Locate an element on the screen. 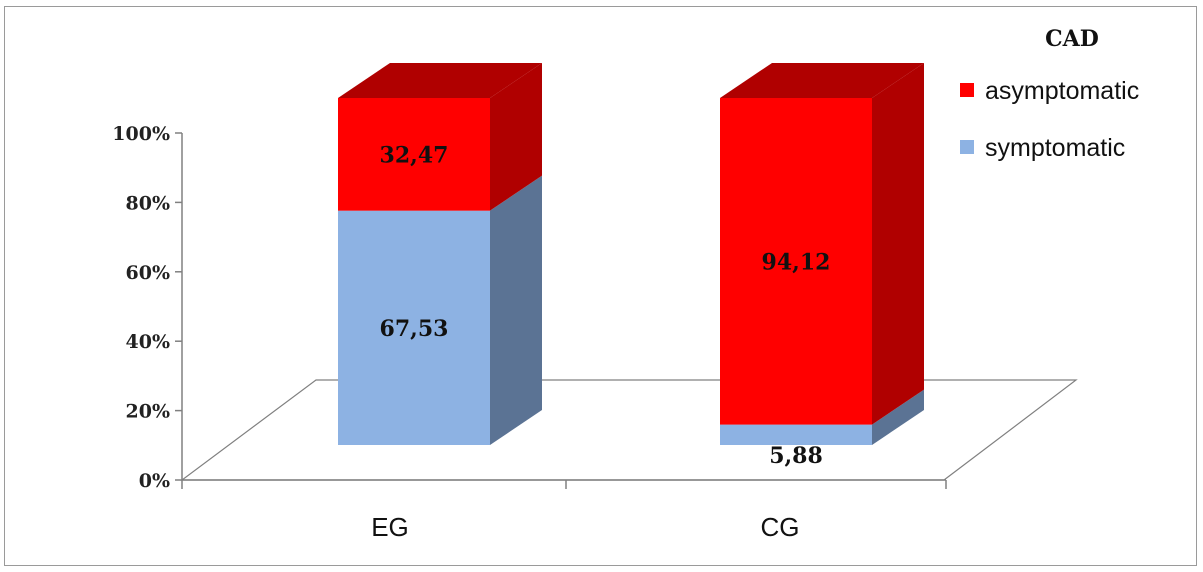 This screenshot has width=1203, height=572. y-tick-label: 100% is located at coordinates (141, 134).